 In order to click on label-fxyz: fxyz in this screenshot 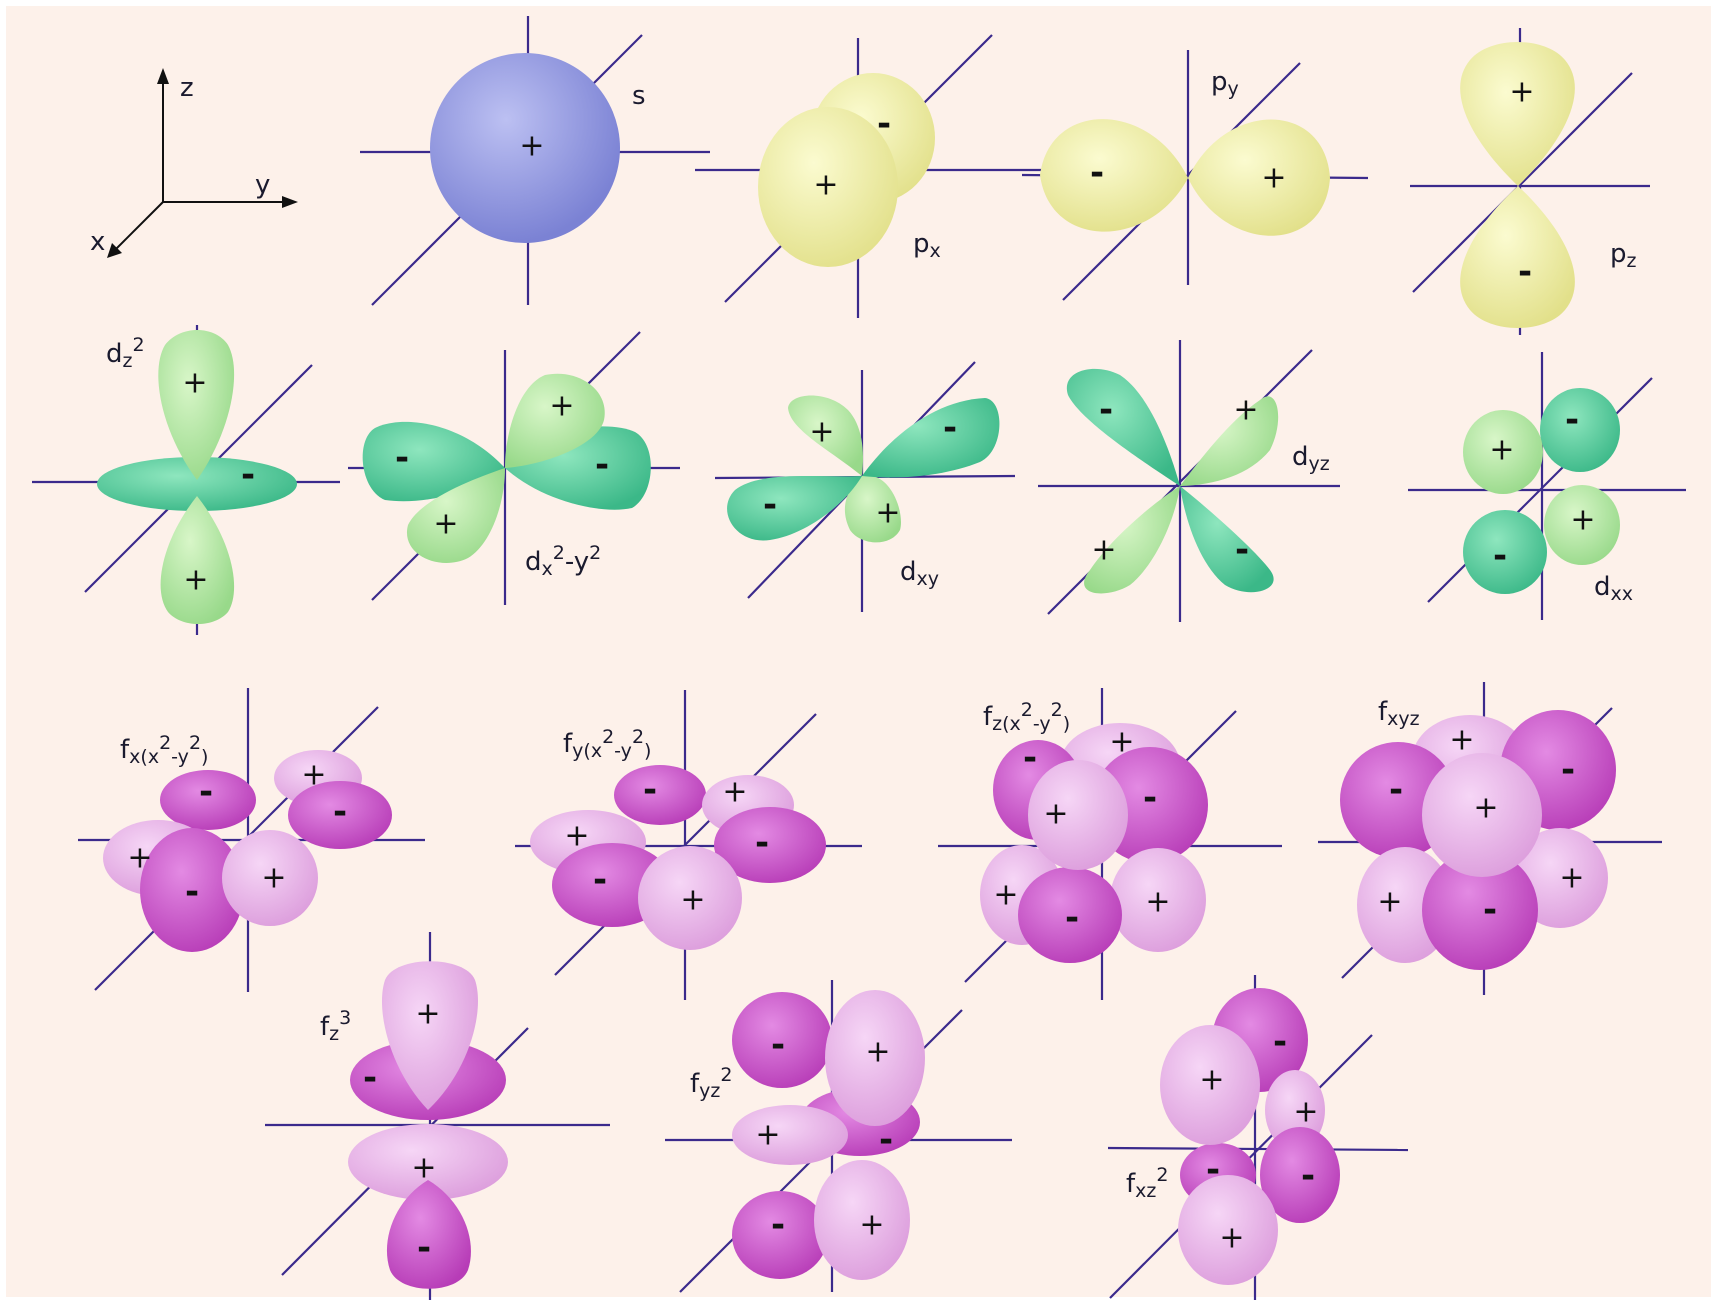, I will do `click(1399, 713)`.